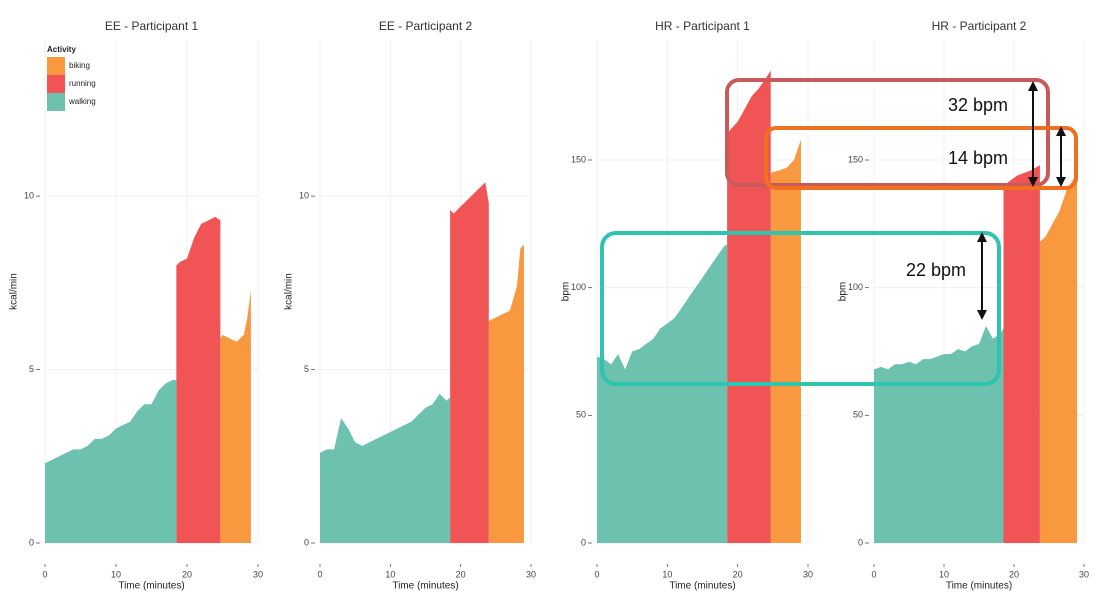 This screenshot has height=610, width=1100. What do you see at coordinates (978, 105) in the screenshot?
I see `annotation: 32 bpm` at bounding box center [978, 105].